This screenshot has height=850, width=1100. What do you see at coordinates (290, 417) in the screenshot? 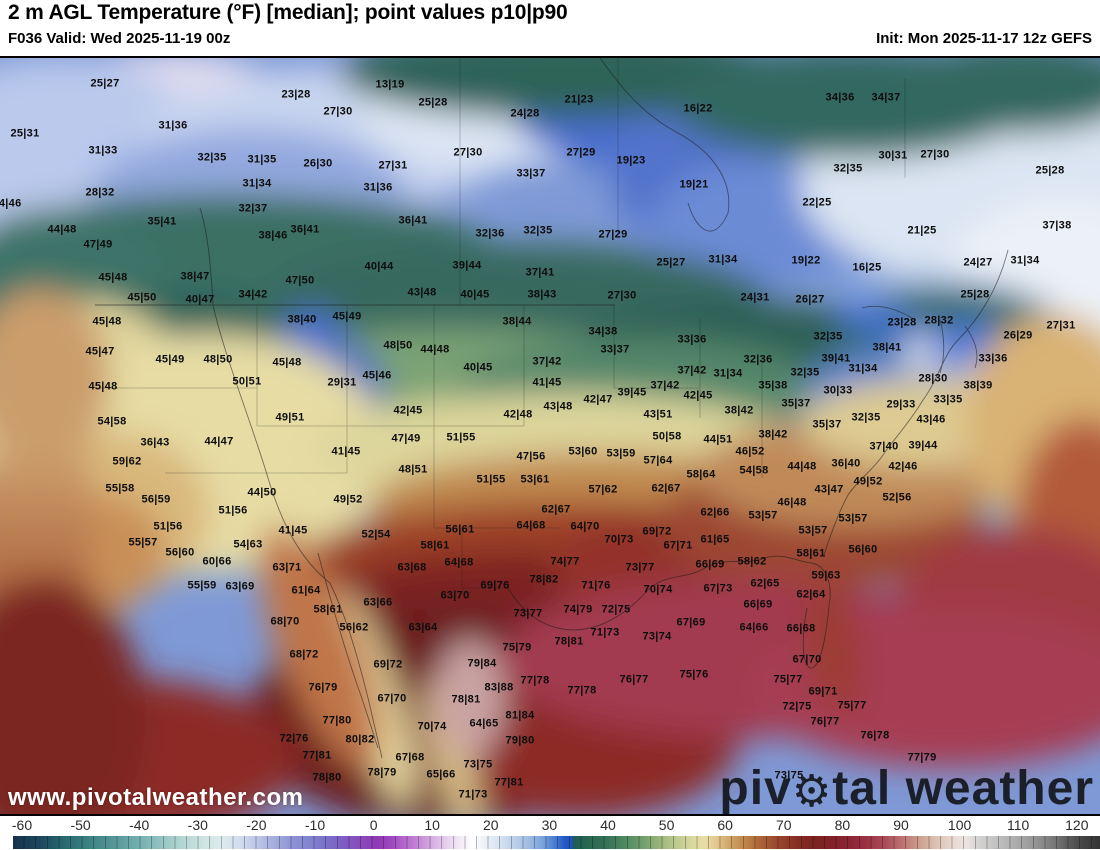
I see `point-value: 49|51` at bounding box center [290, 417].